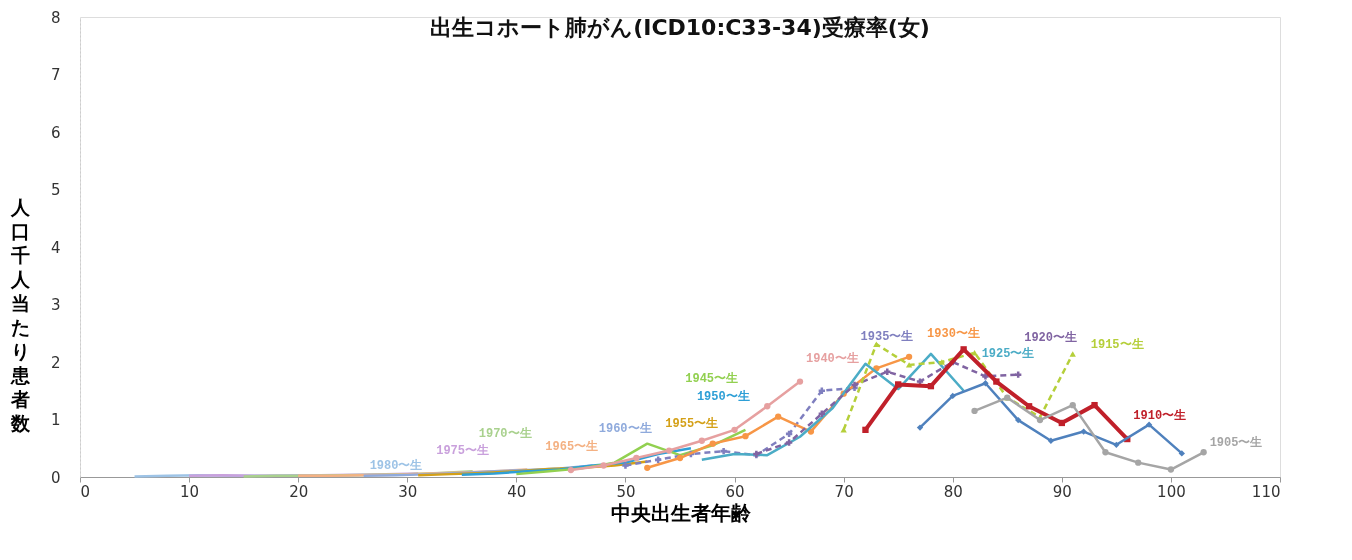 The image size is (1352, 560). What do you see at coordinates (517, 491) in the screenshot?
I see `x-tick-label: 40` at bounding box center [517, 491].